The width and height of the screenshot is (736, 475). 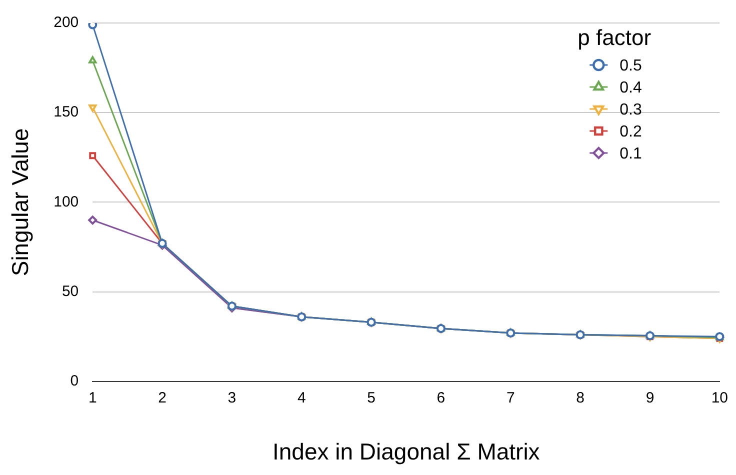 What do you see at coordinates (631, 65) in the screenshot?
I see `legend-label: 0.5` at bounding box center [631, 65].